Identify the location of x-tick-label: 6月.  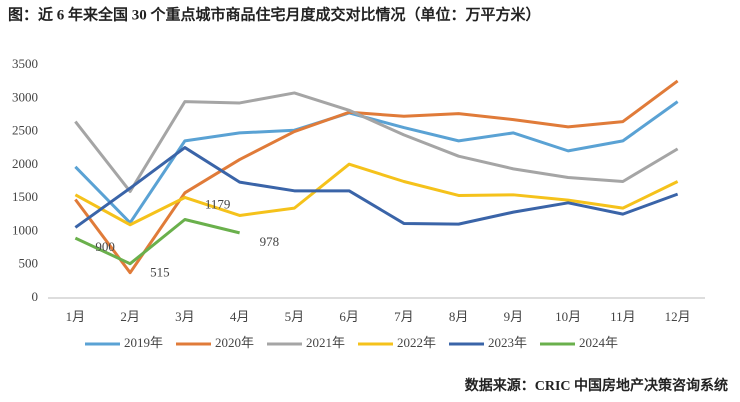
(349, 316).